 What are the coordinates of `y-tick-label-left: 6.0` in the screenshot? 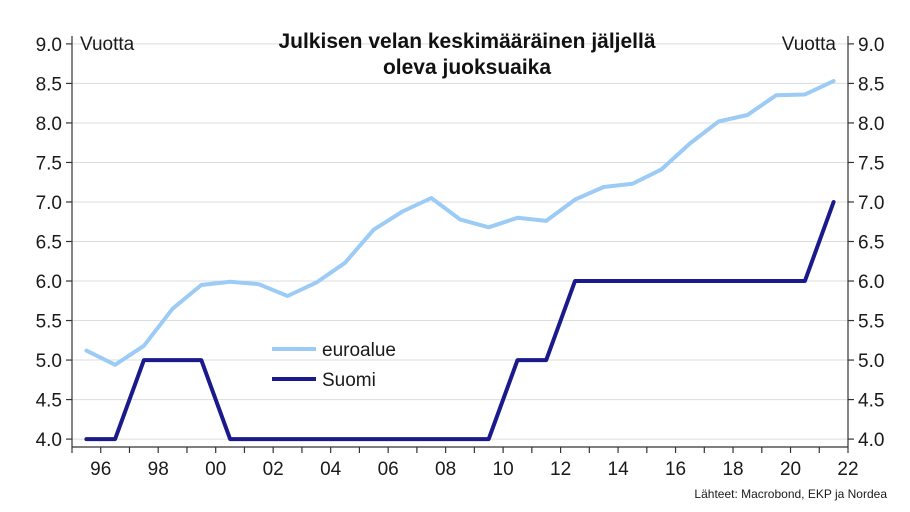 It's located at (49, 282).